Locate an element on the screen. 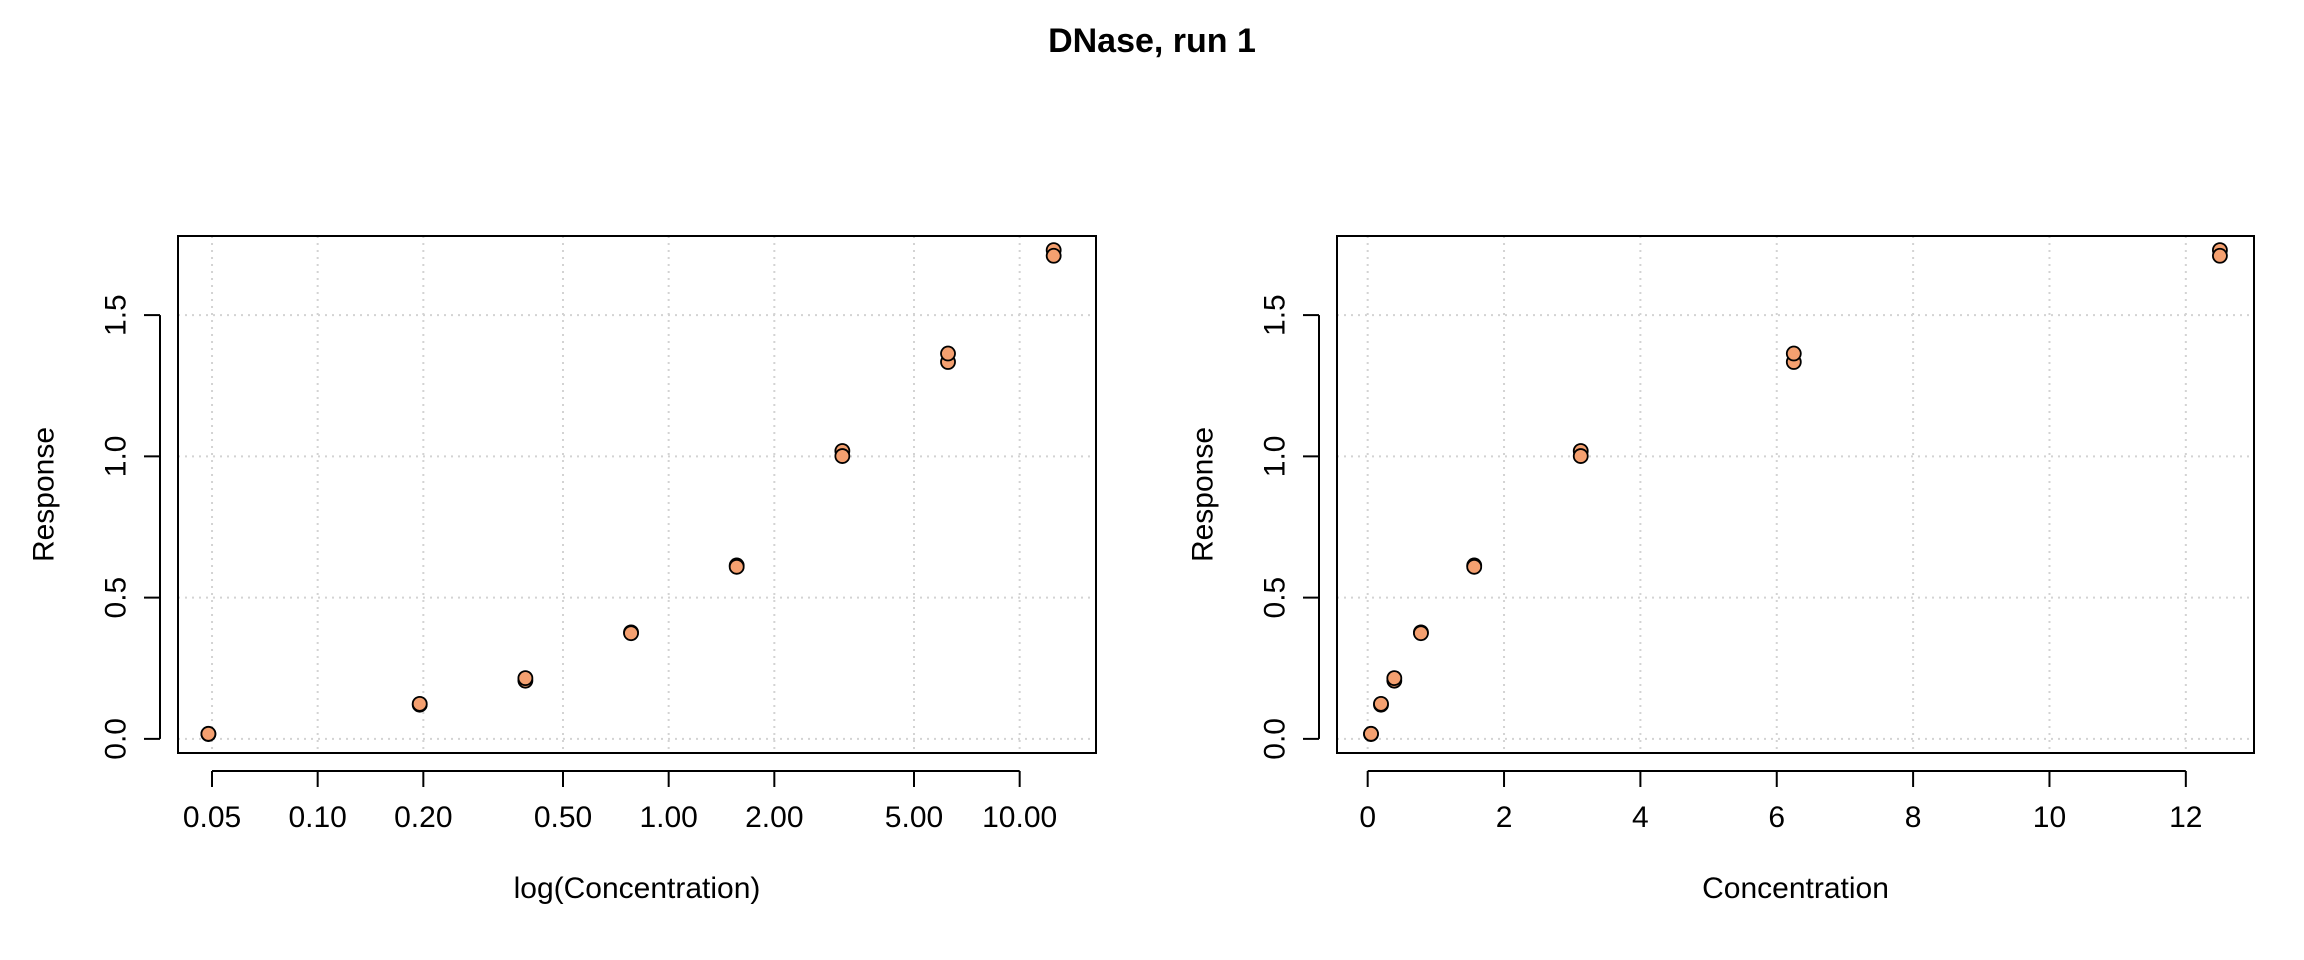 The image size is (2304, 960). x-tick-label: 0.10 is located at coordinates (317, 817).